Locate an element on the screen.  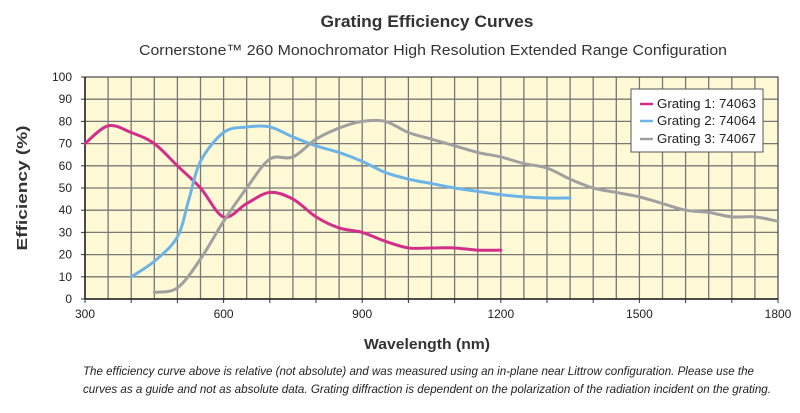
legend-box is located at coordinates (697, 120).